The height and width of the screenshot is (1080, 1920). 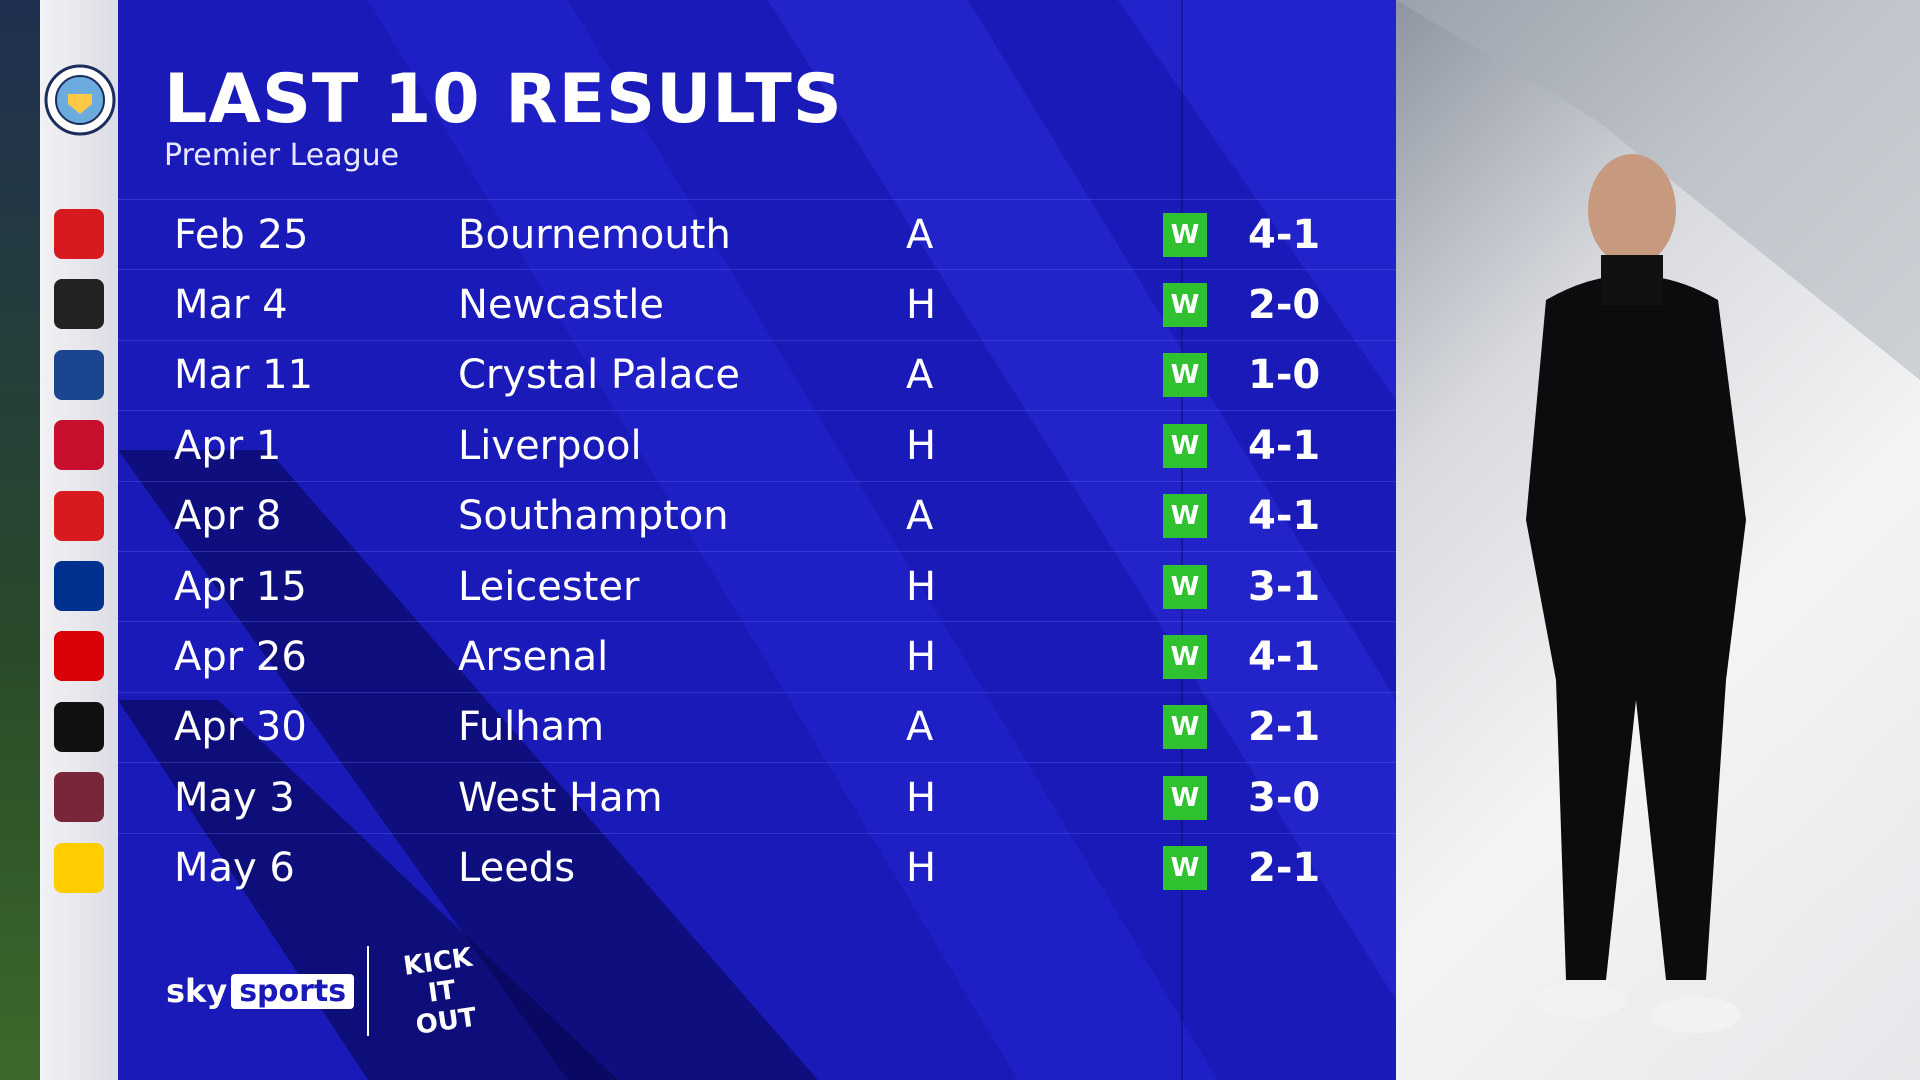 What do you see at coordinates (79, 234) in the screenshot?
I see `bournemouth-crest-icon` at bounding box center [79, 234].